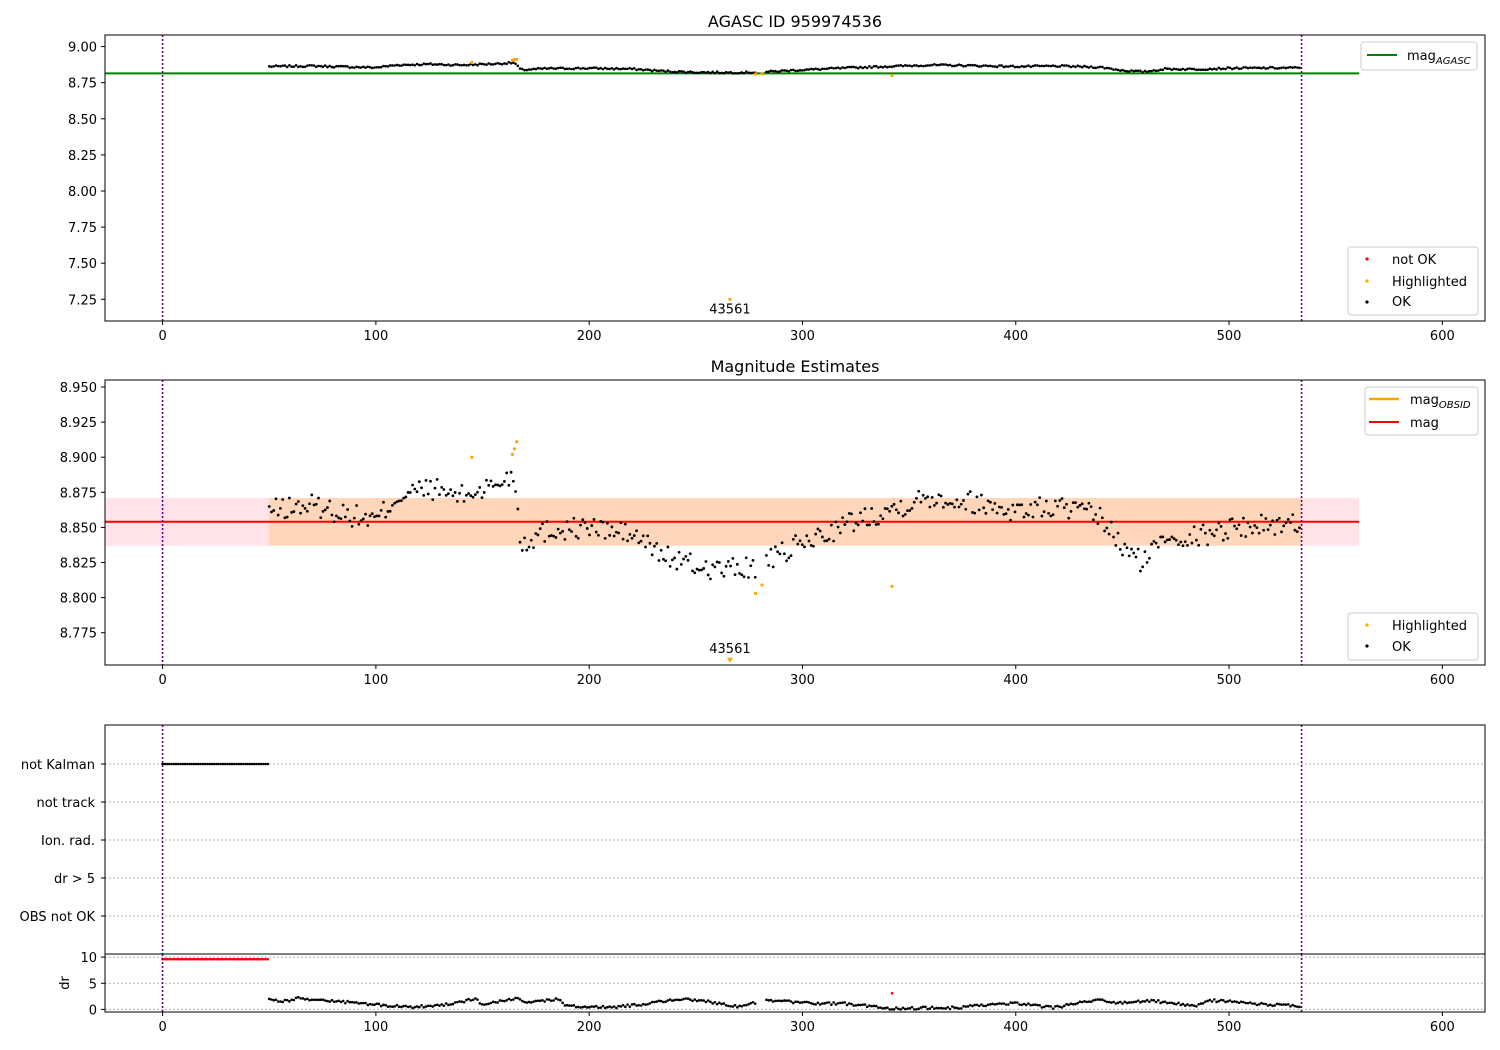 Image resolution: width=1500 pixels, height=1050 pixels. What do you see at coordinates (78, 423) in the screenshot?
I see `y-tick-label: 8.925` at bounding box center [78, 423].